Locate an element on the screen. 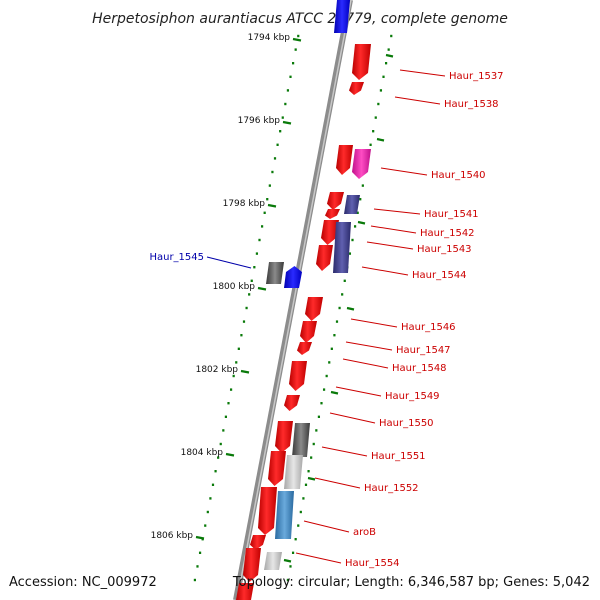 This screenshot has height=600, width=600. gene-label: Haur_1537 is located at coordinates (476, 76).